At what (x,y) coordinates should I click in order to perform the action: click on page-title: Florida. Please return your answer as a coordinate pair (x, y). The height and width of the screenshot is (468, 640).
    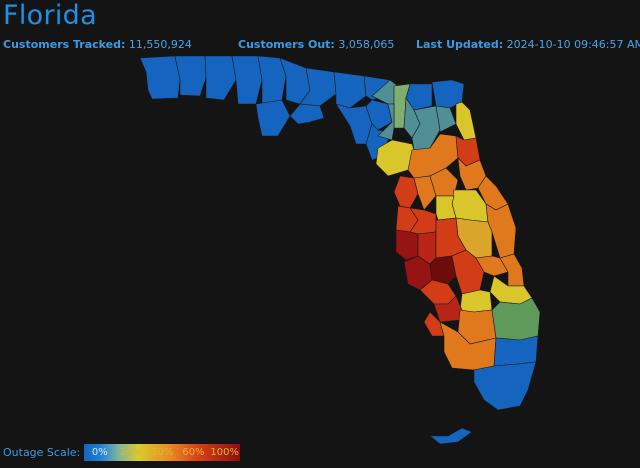
    Looking at the image, I should click on (50, 15).